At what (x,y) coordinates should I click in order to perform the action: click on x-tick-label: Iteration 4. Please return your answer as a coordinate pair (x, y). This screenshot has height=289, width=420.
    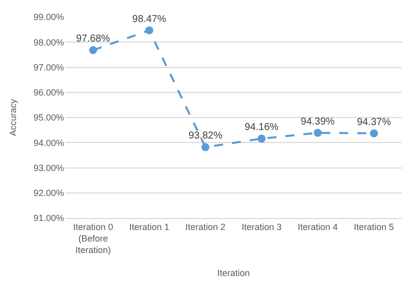
    Looking at the image, I should click on (318, 227).